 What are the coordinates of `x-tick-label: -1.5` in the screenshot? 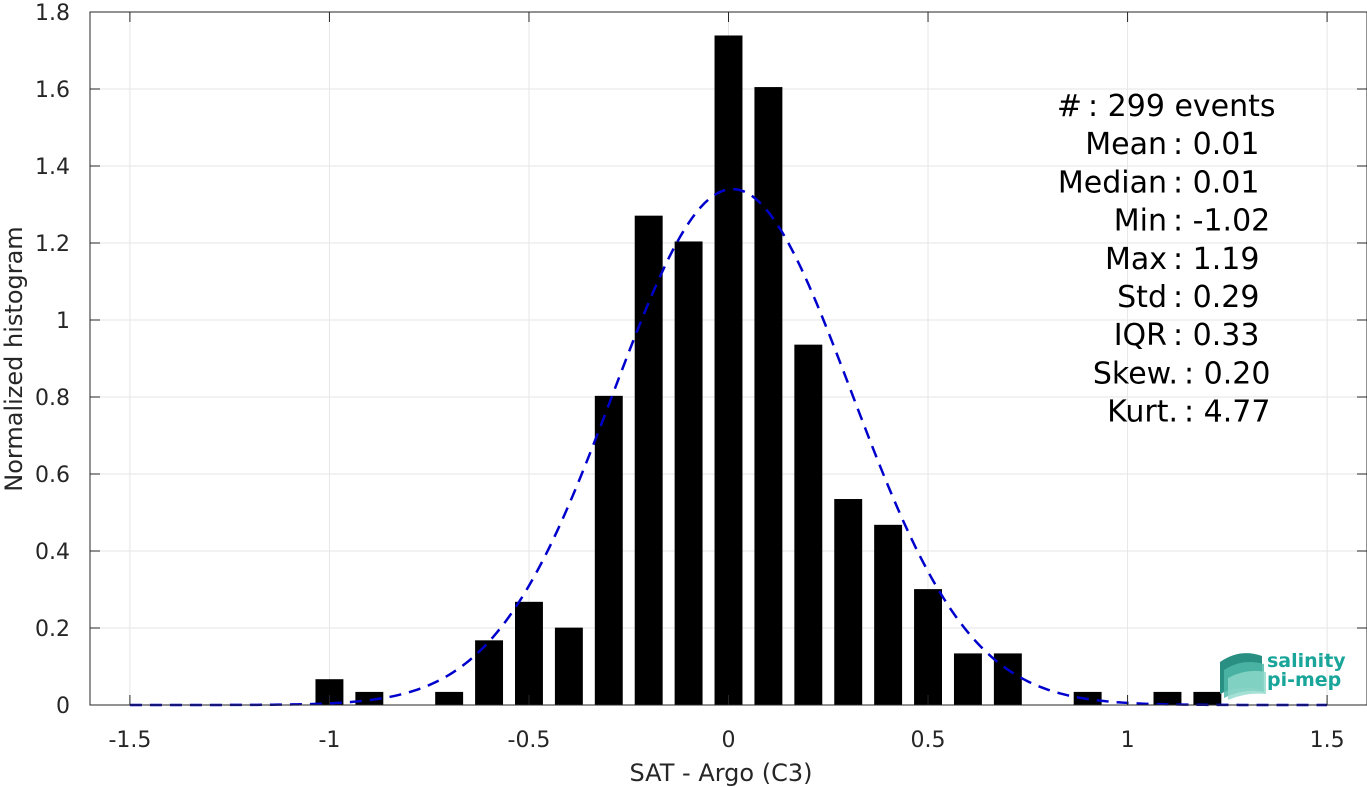 It's located at (129, 740).